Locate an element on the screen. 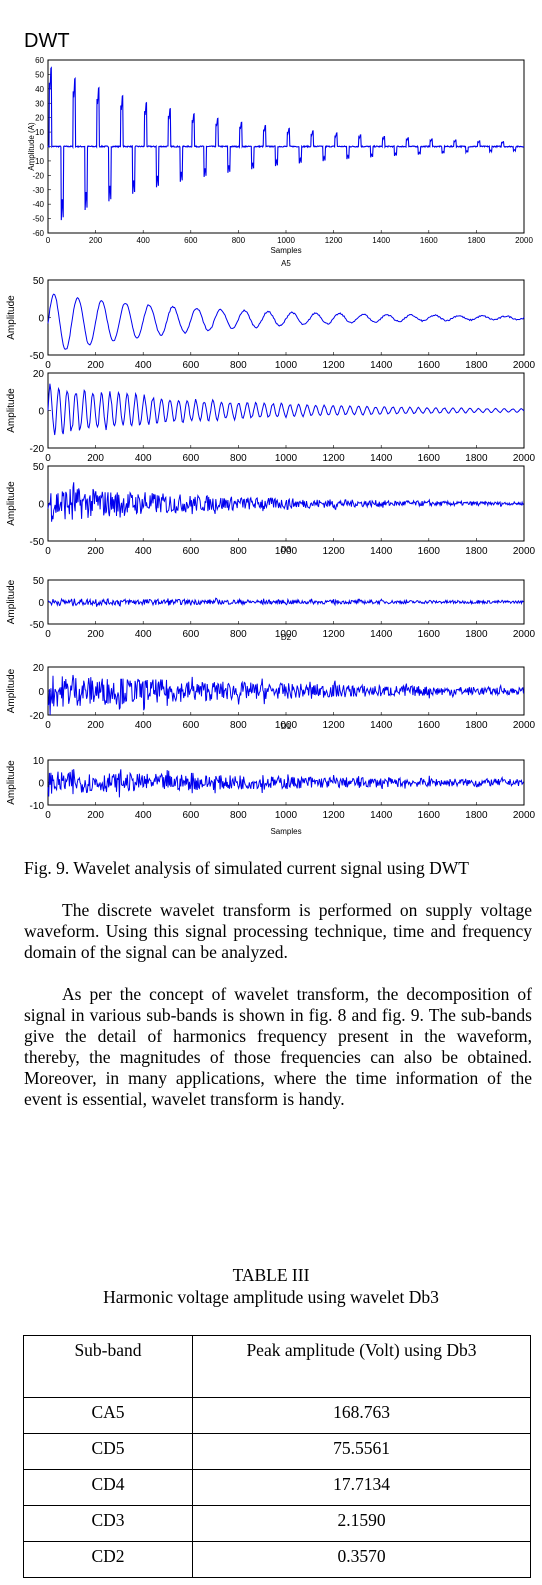 This screenshot has height=1585, width=542. y-tick-label: -30 is located at coordinates (38, 190).